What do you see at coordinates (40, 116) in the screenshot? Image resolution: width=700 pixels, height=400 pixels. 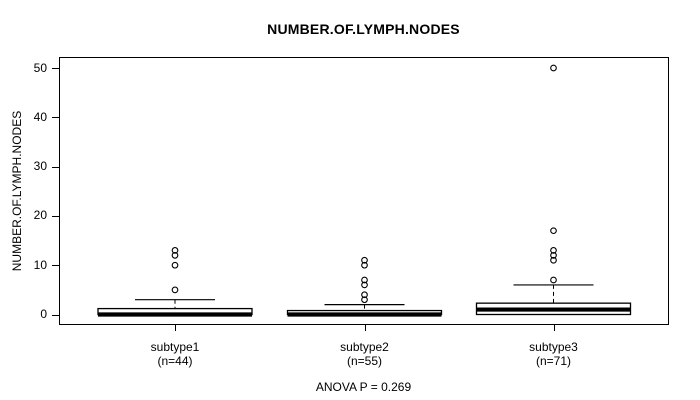 I see `y-tick-label: 40` at bounding box center [40, 116].